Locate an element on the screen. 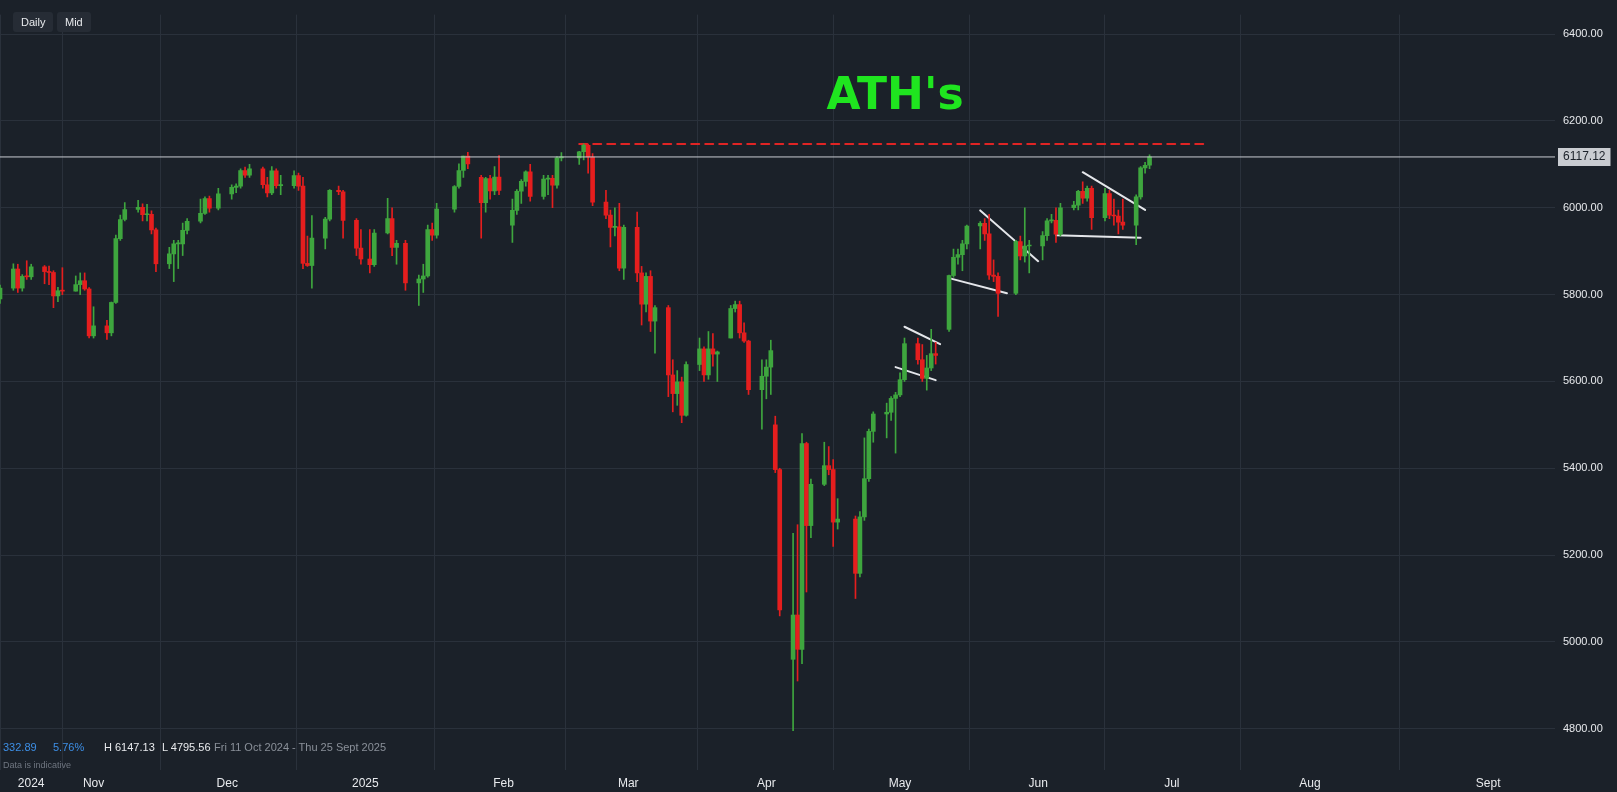 The width and height of the screenshot is (1617, 792). annotation: H 6147.13 is located at coordinates (129, 747).